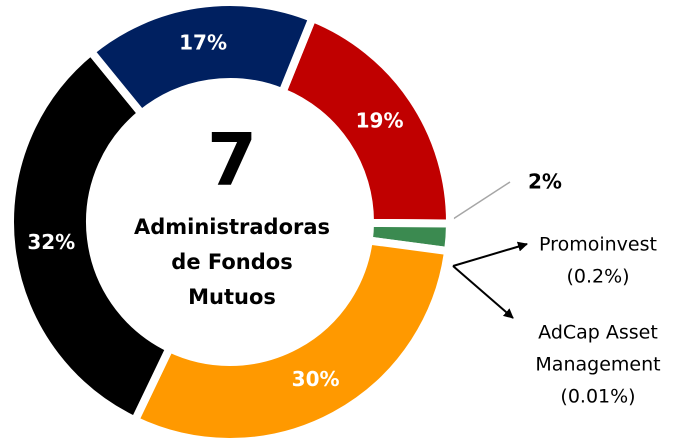 This screenshot has height=445, width=697. Describe the element at coordinates (51, 242) in the screenshot. I see `data-label: 32%` at that location.